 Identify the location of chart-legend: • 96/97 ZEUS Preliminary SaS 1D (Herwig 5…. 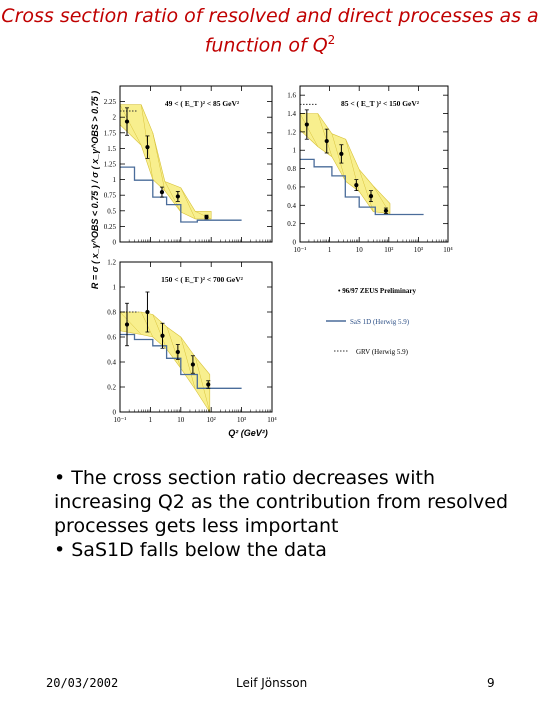
(371, 321).